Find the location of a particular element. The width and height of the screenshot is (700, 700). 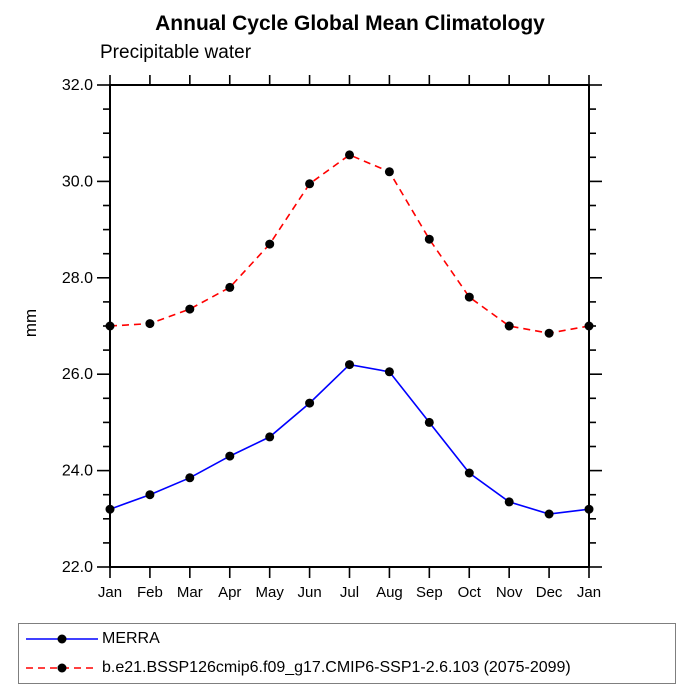

y-tick-label: 32.0 is located at coordinates (77, 85).